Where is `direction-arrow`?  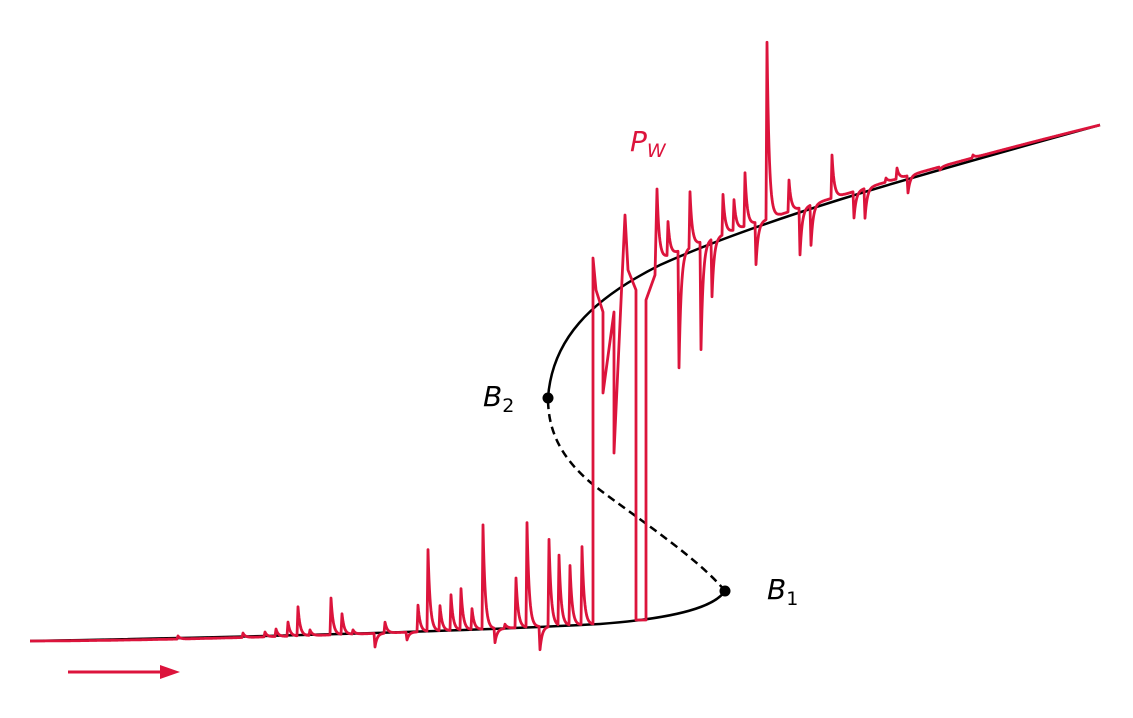 direction-arrow is located at coordinates (124, 672).